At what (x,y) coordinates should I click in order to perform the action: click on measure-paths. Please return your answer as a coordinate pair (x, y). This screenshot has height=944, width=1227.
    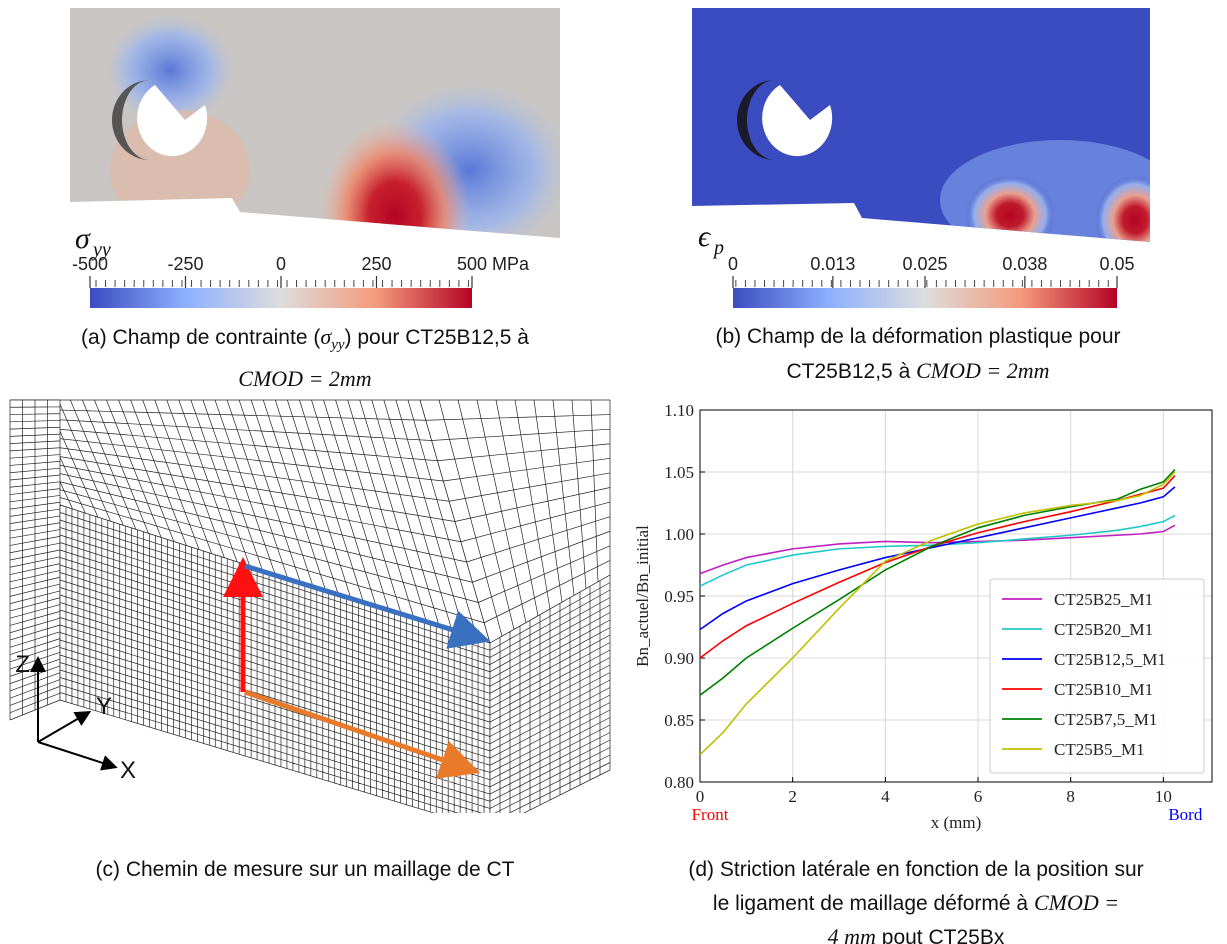
    Looking at the image, I should click on (357, 668).